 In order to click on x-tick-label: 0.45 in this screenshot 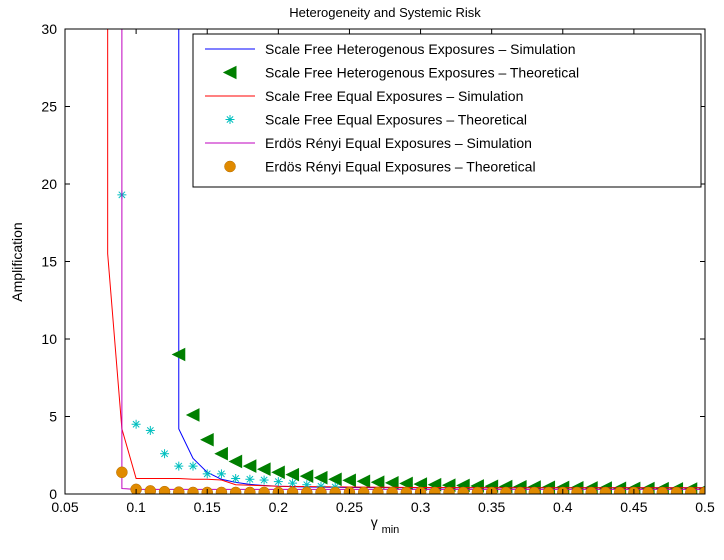, I will do `click(633, 507)`.